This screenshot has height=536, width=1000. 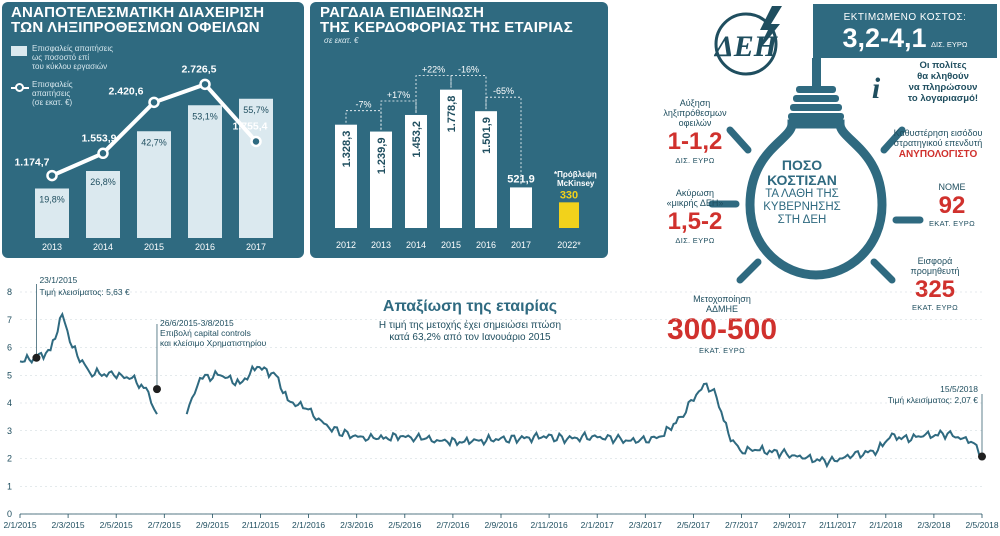 What do you see at coordinates (68, 525) in the screenshot?
I see `stock-xtick-1: 2/3/2015` at bounding box center [68, 525].